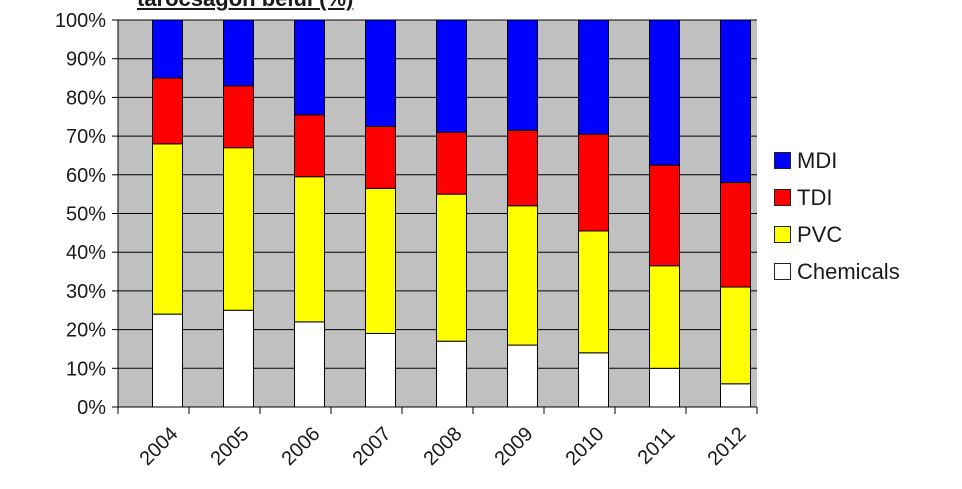 This screenshot has width=962, height=489. I want to click on y-tick-label: 0%, so click(91, 408).